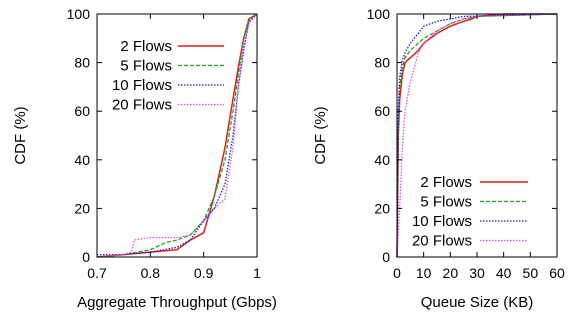 This screenshot has width=581, height=320. I want to click on x-tick-label: 0, so click(397, 273).